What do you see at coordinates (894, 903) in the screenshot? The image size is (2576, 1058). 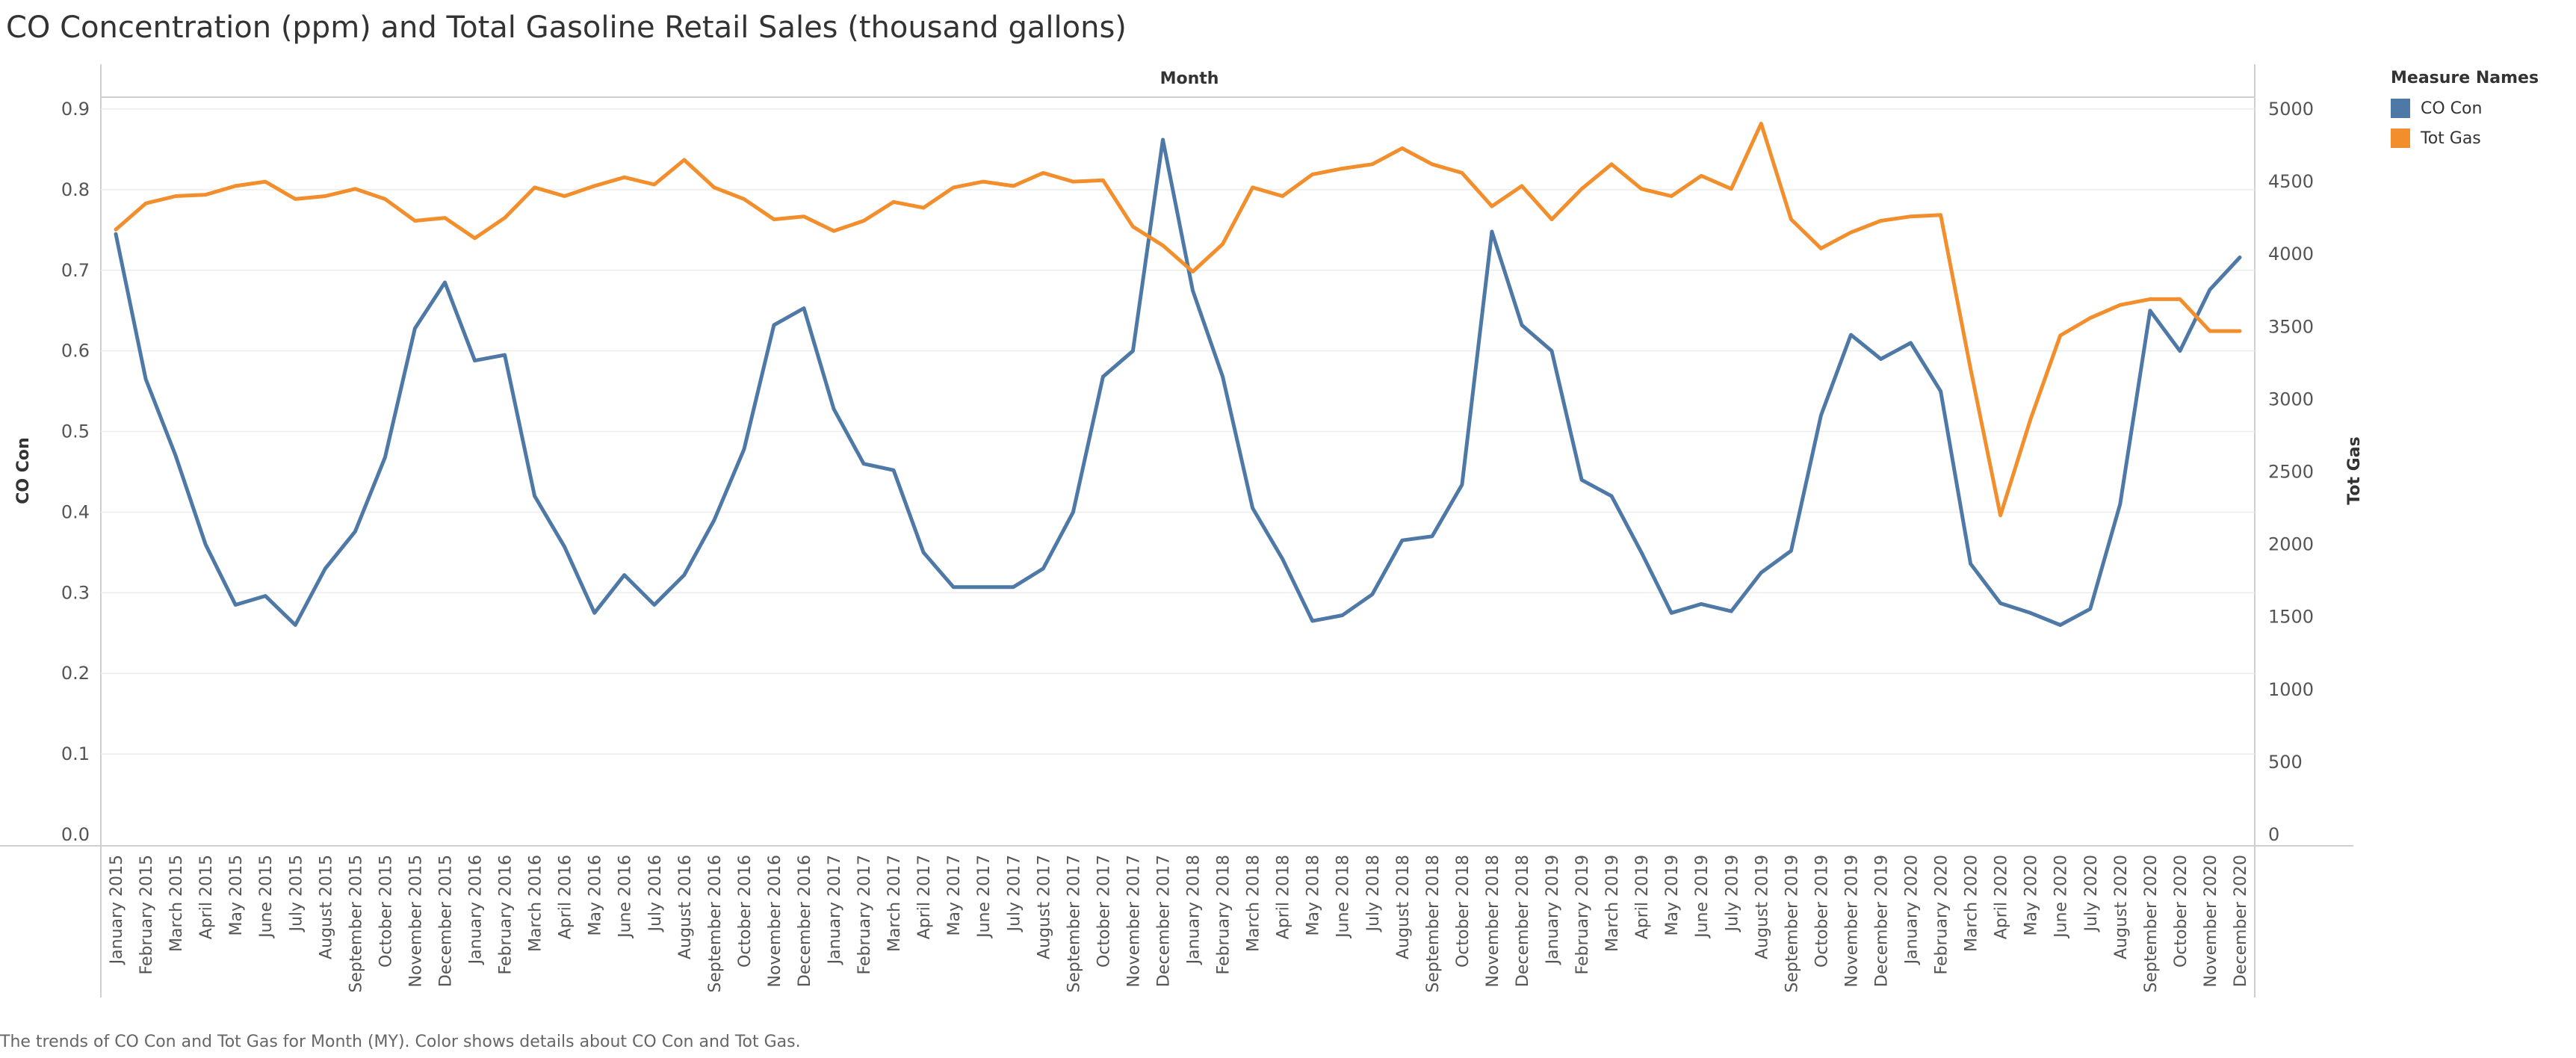 I see `x-tick-label: March 2017` at bounding box center [894, 903].